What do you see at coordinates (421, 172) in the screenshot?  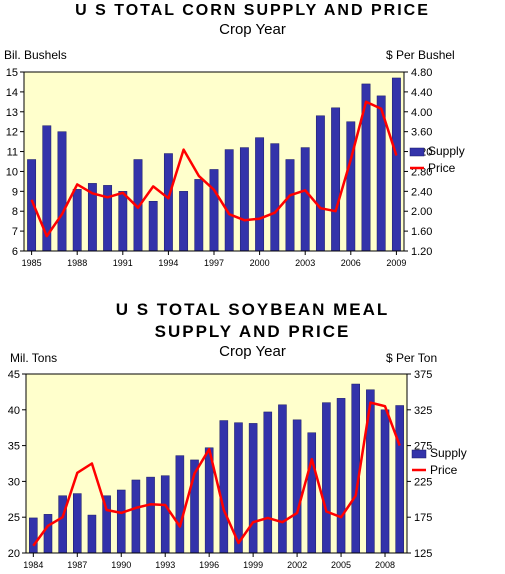 I see `y-right-tick-label: 2.80` at bounding box center [421, 172].